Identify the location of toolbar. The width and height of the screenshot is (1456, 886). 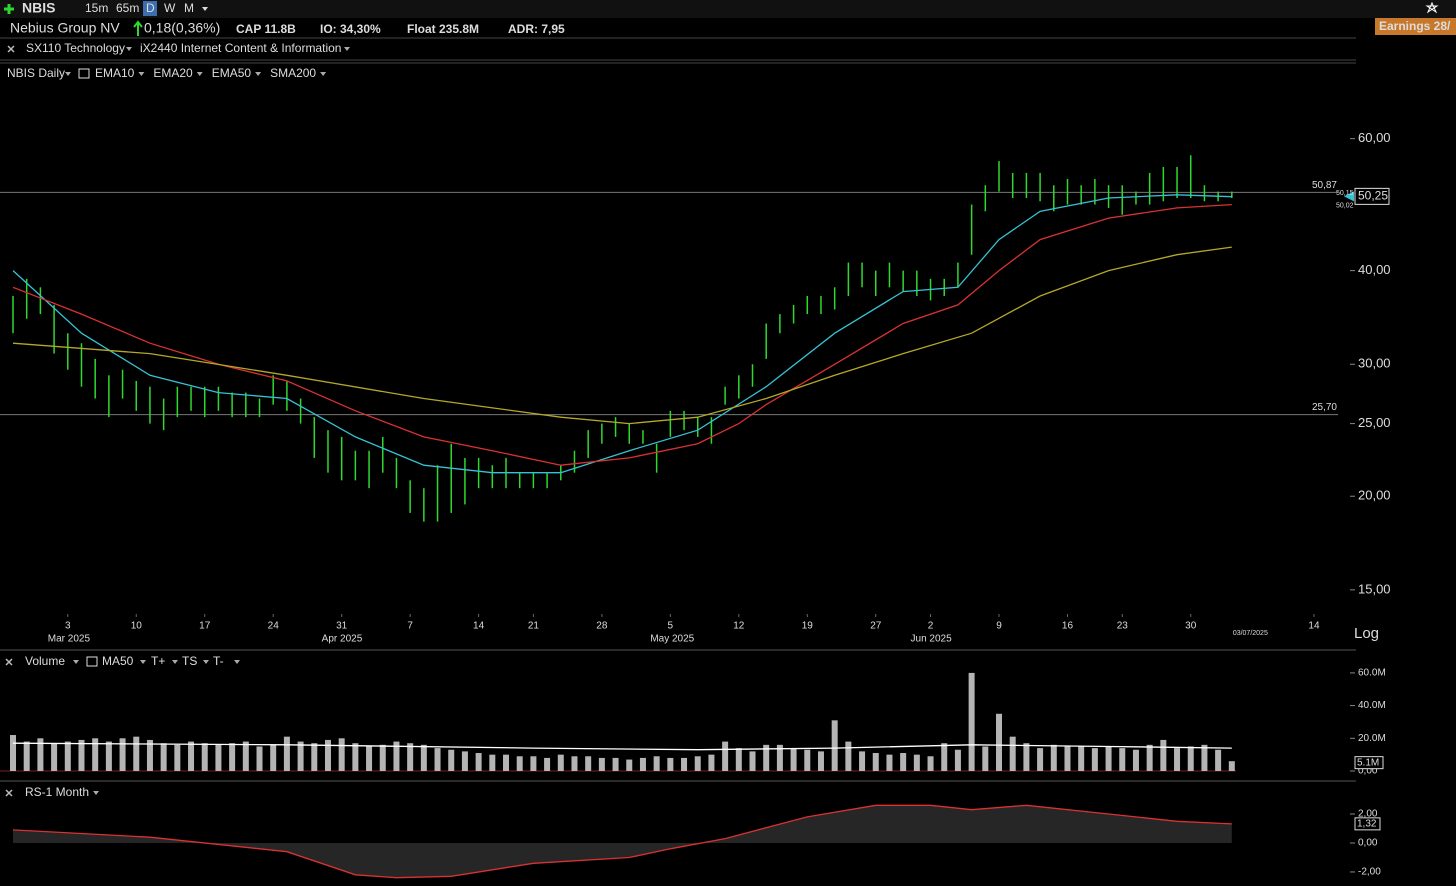
(728, 9).